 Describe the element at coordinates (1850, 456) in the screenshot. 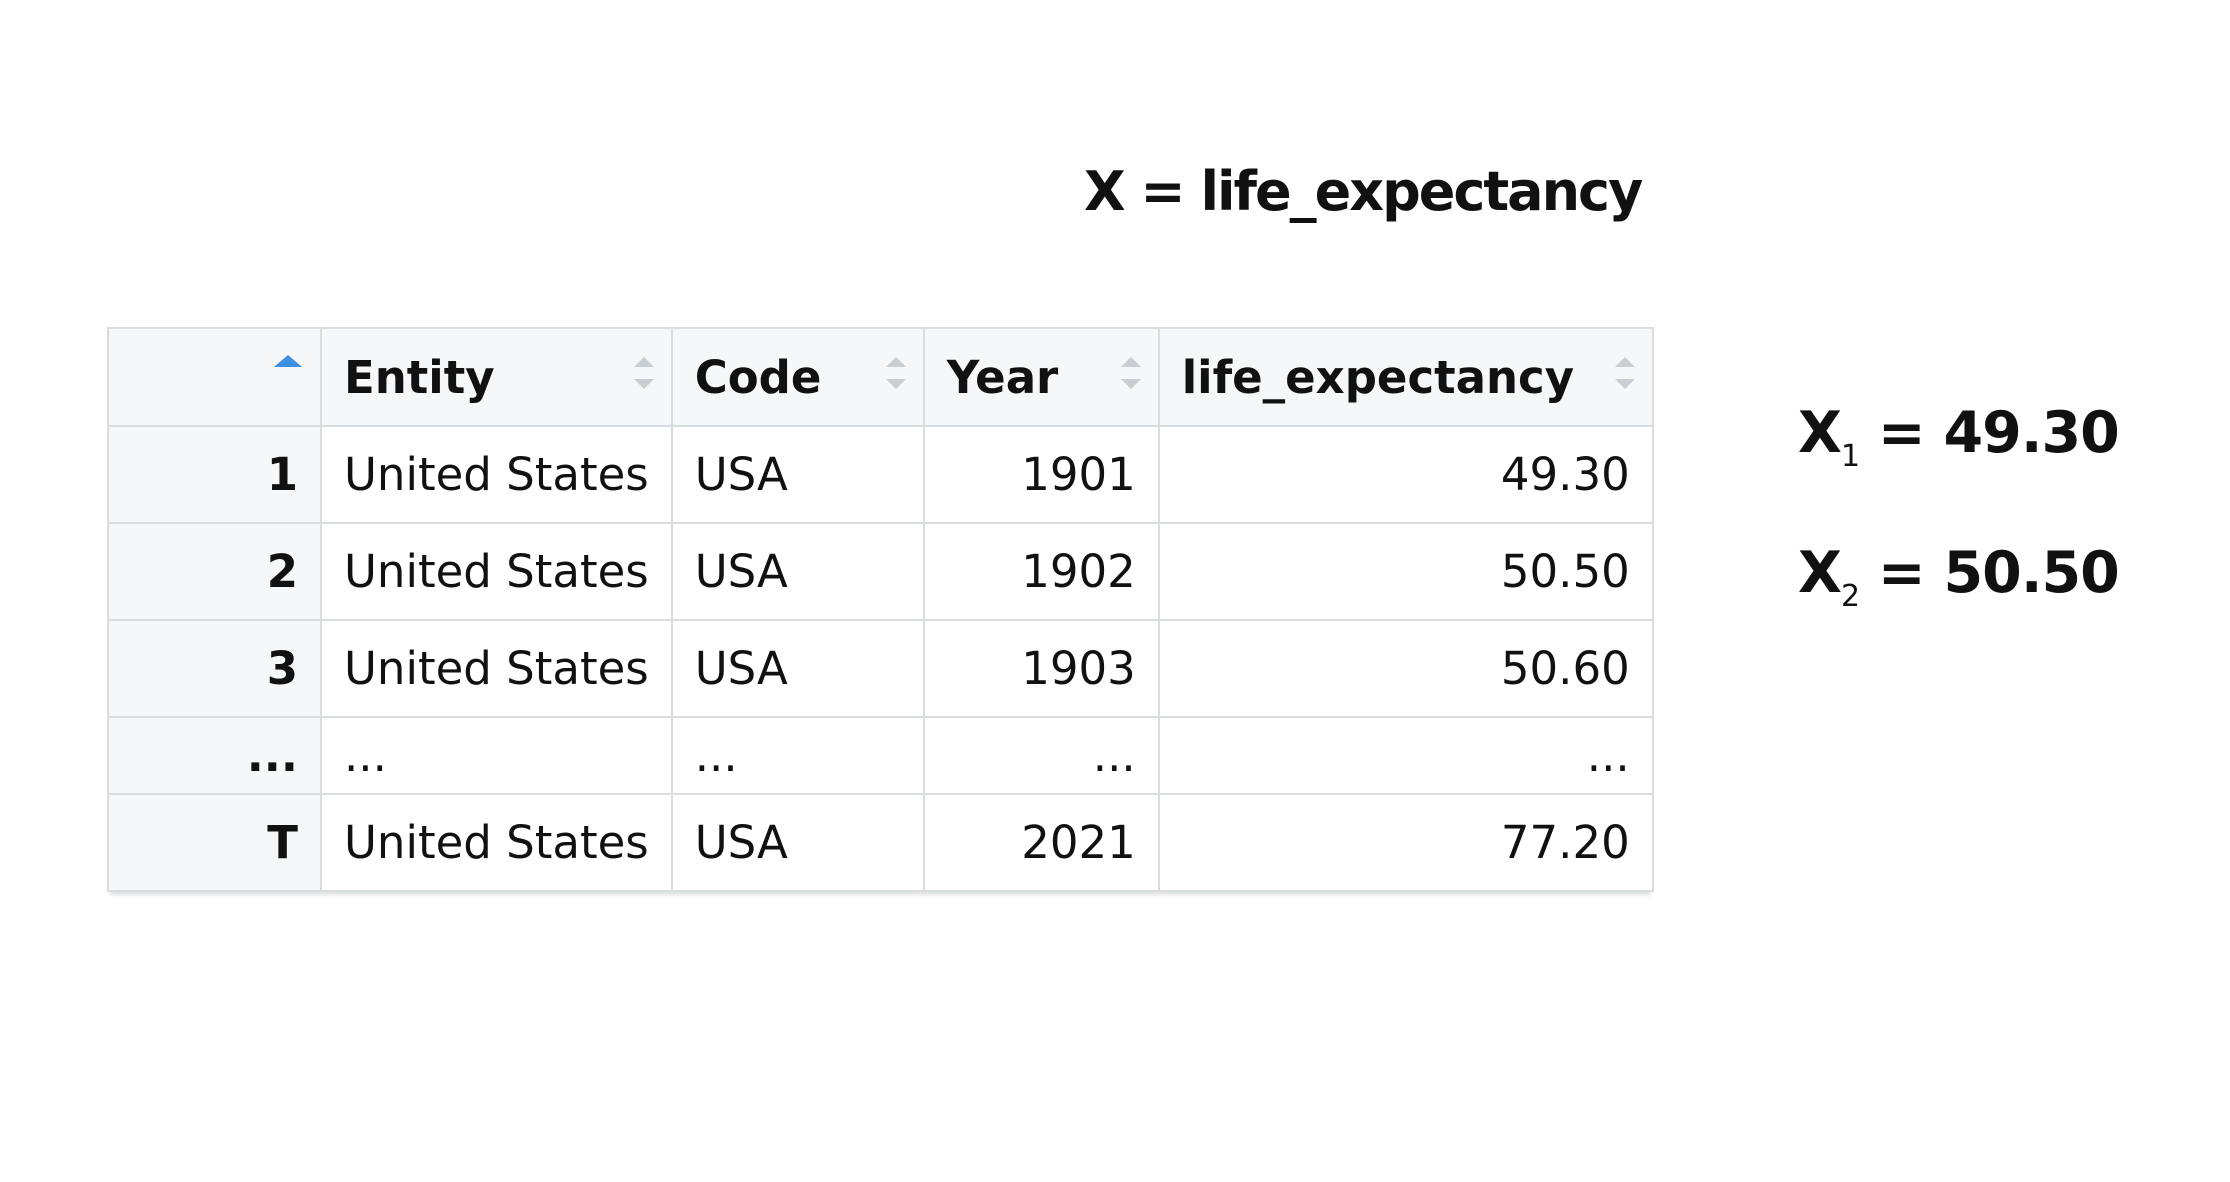

I see `equation-subscript: 1` at that location.